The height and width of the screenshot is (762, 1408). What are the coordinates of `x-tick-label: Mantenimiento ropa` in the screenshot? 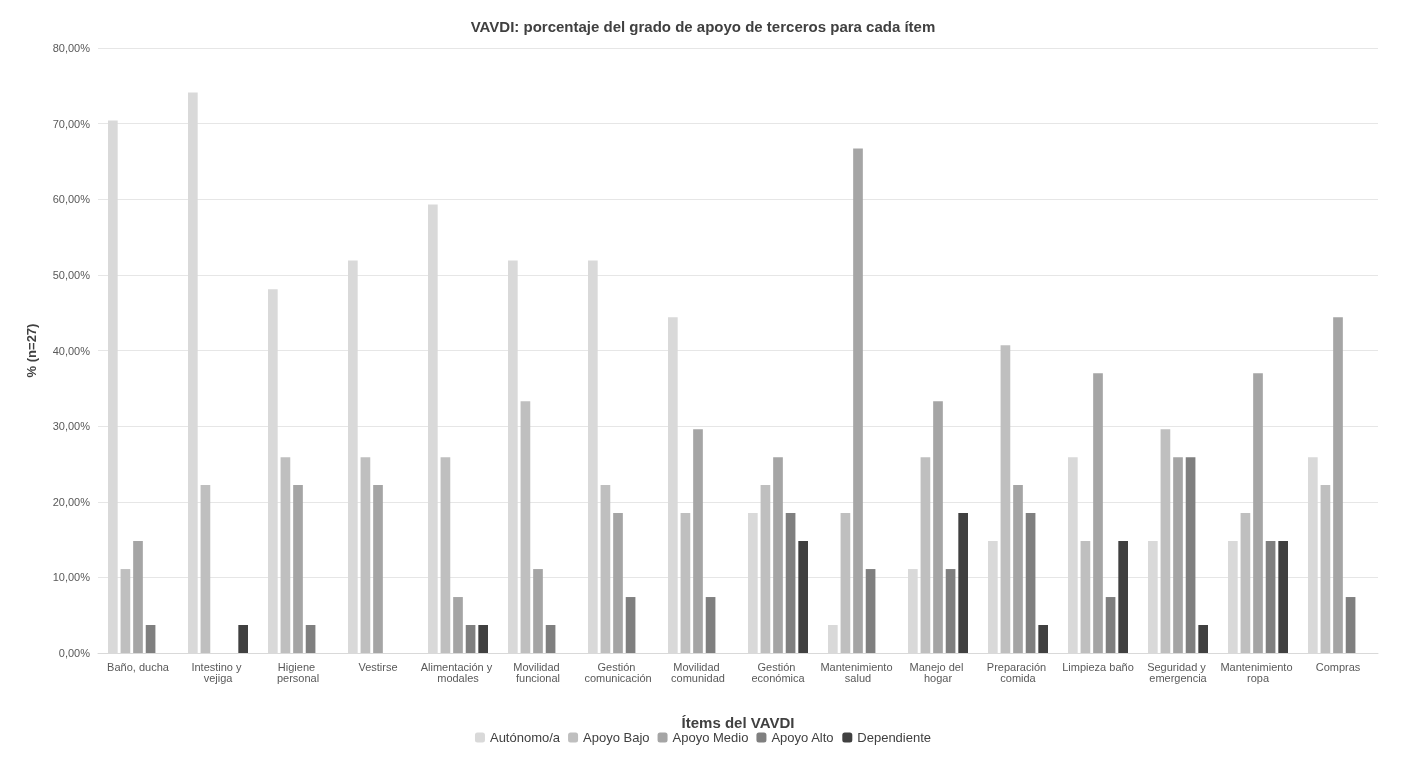 It's located at (1258, 672).